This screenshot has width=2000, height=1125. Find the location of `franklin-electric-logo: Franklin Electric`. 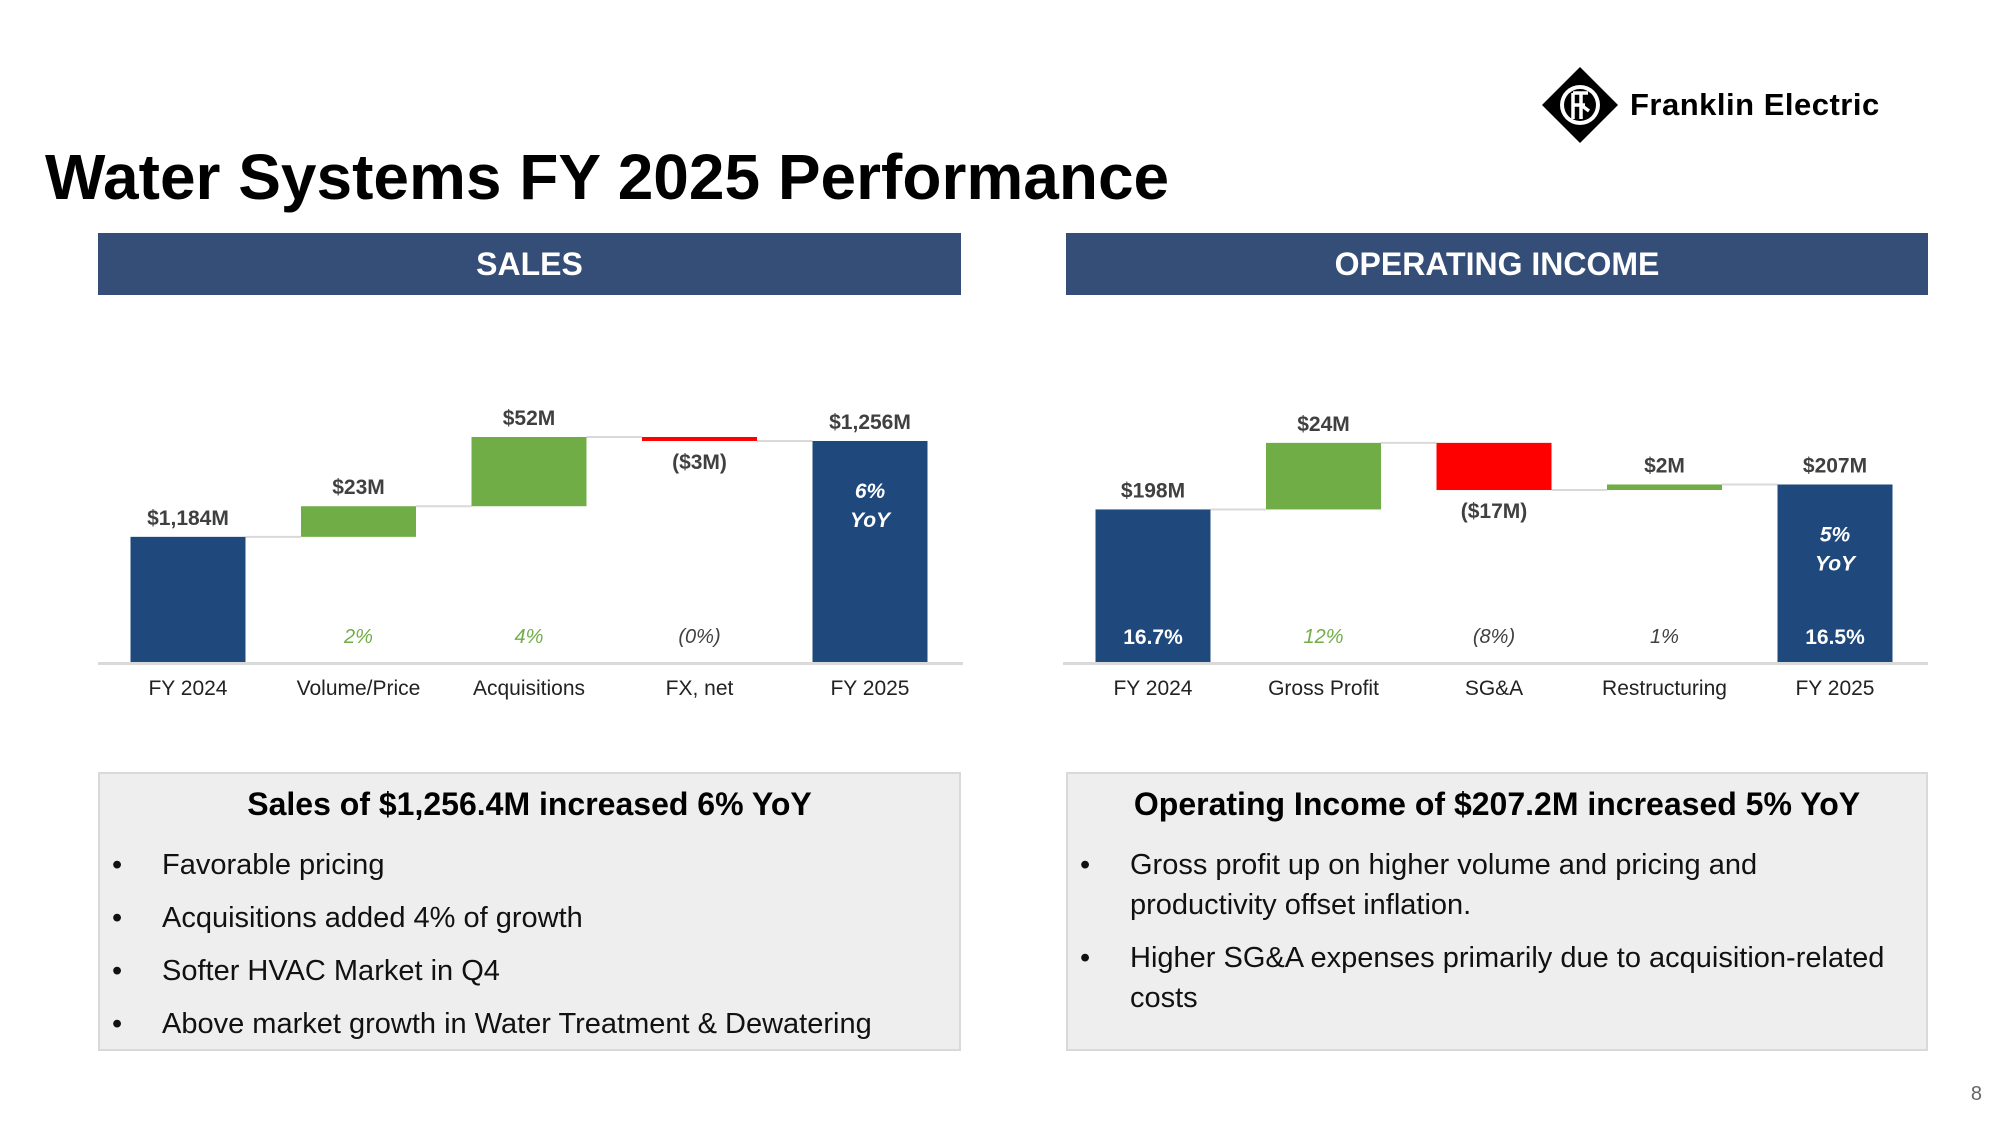

franklin-electric-logo: Franklin Electric is located at coordinates (1740, 105).